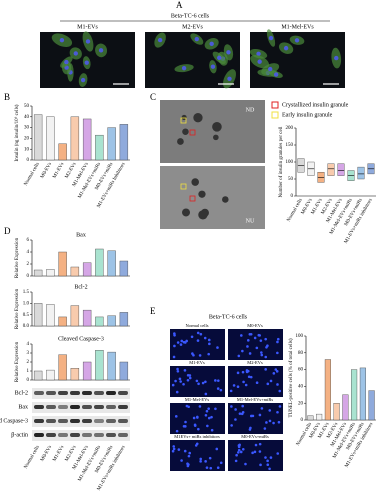  What do you see at coordinates (307, 115) in the screenshot?
I see `legend-label: Early insulin granule` at bounding box center [307, 115].